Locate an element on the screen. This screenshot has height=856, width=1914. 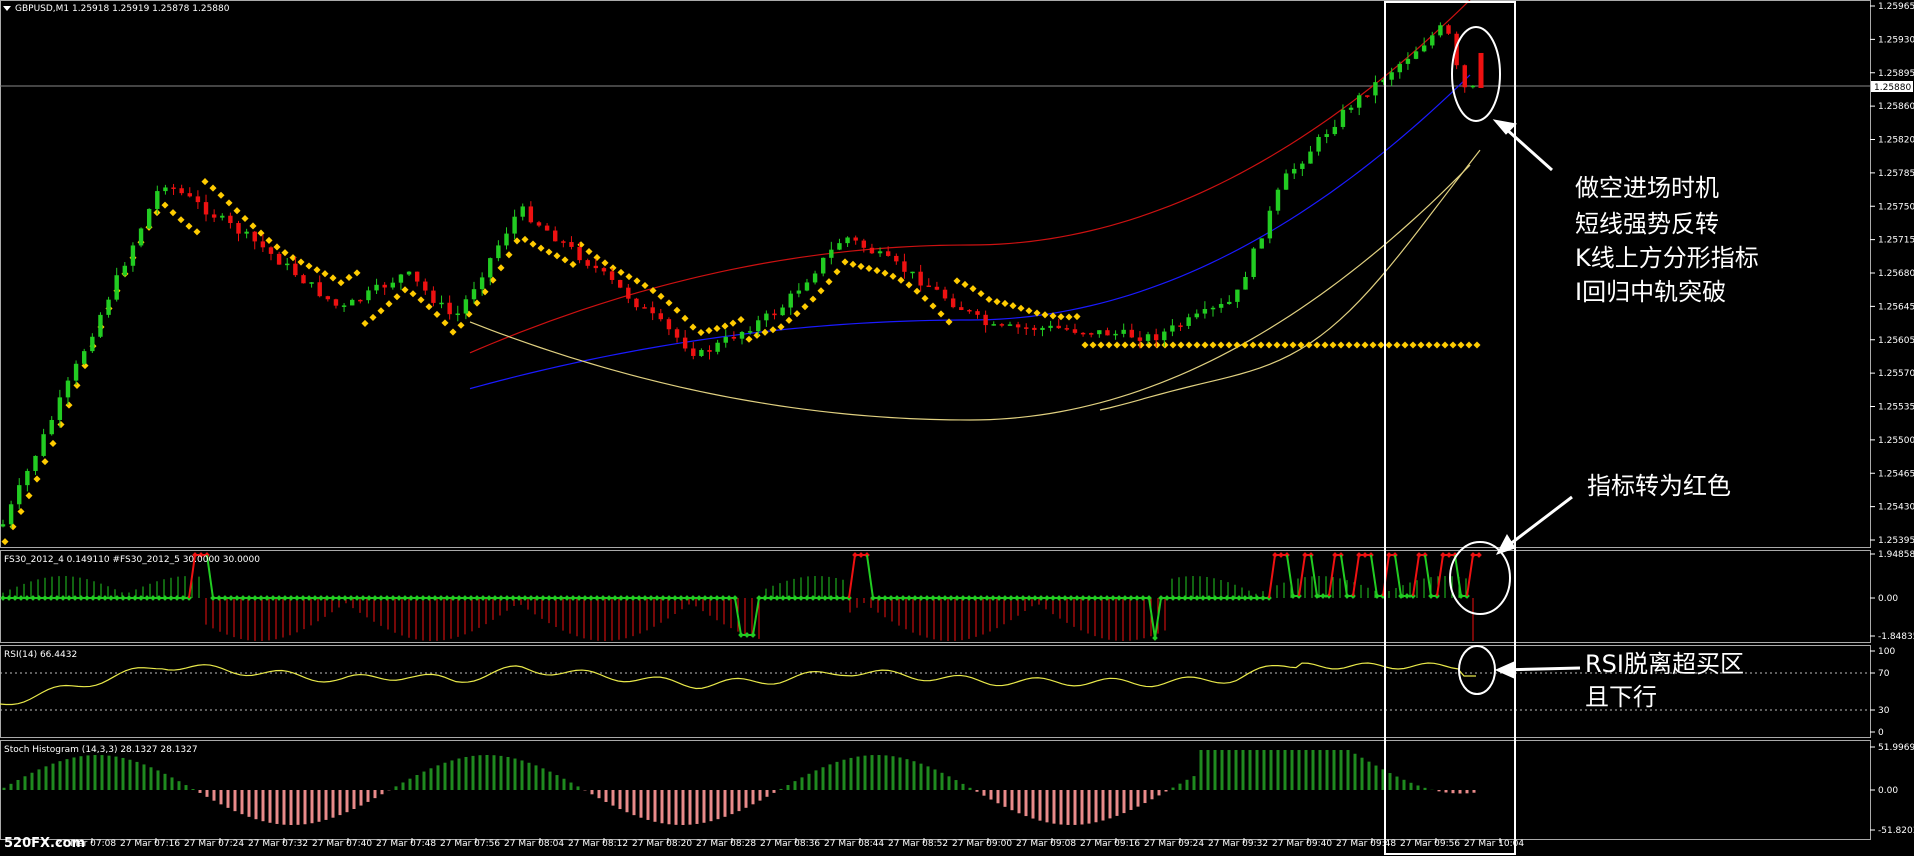
time-tick-label: 27 Mar 08:20 is located at coordinates (662, 844).